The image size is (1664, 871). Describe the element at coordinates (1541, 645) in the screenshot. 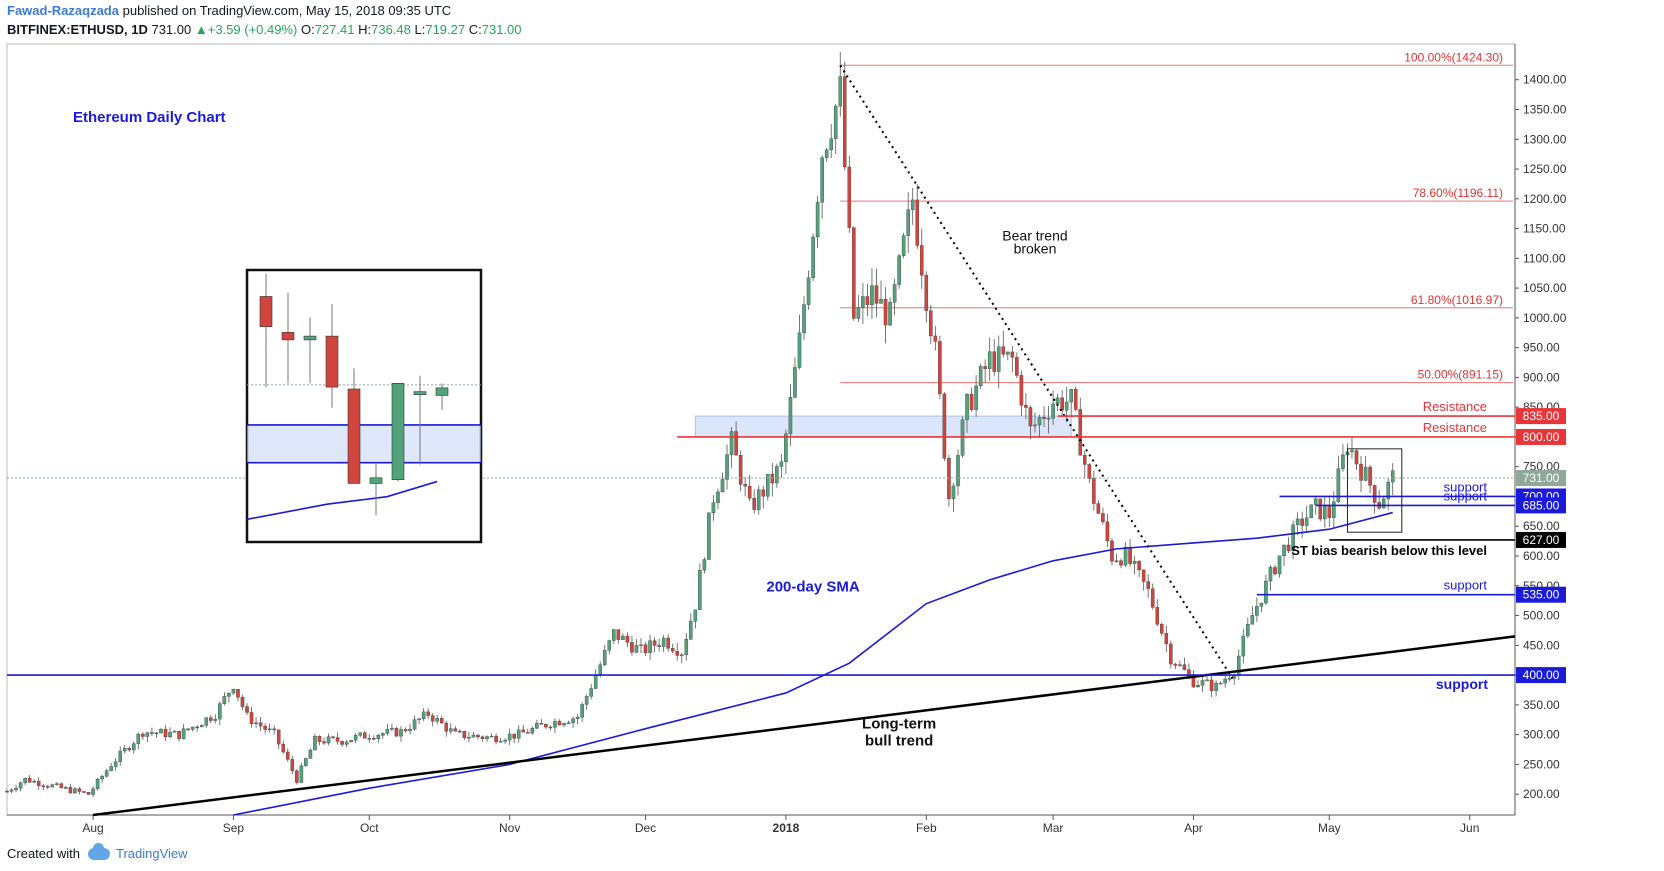

I see `y-tick-label: 450.00` at that location.